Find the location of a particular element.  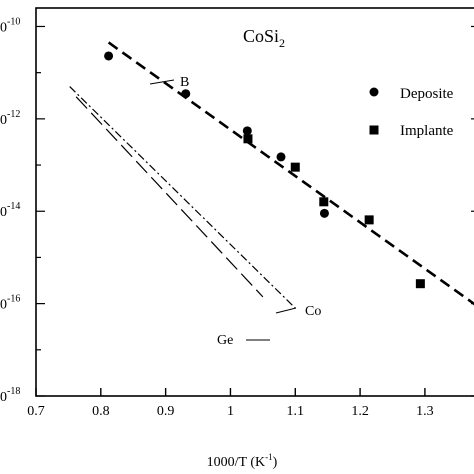

x-axis-label: 1000/T (K-1) is located at coordinates (242, 461).